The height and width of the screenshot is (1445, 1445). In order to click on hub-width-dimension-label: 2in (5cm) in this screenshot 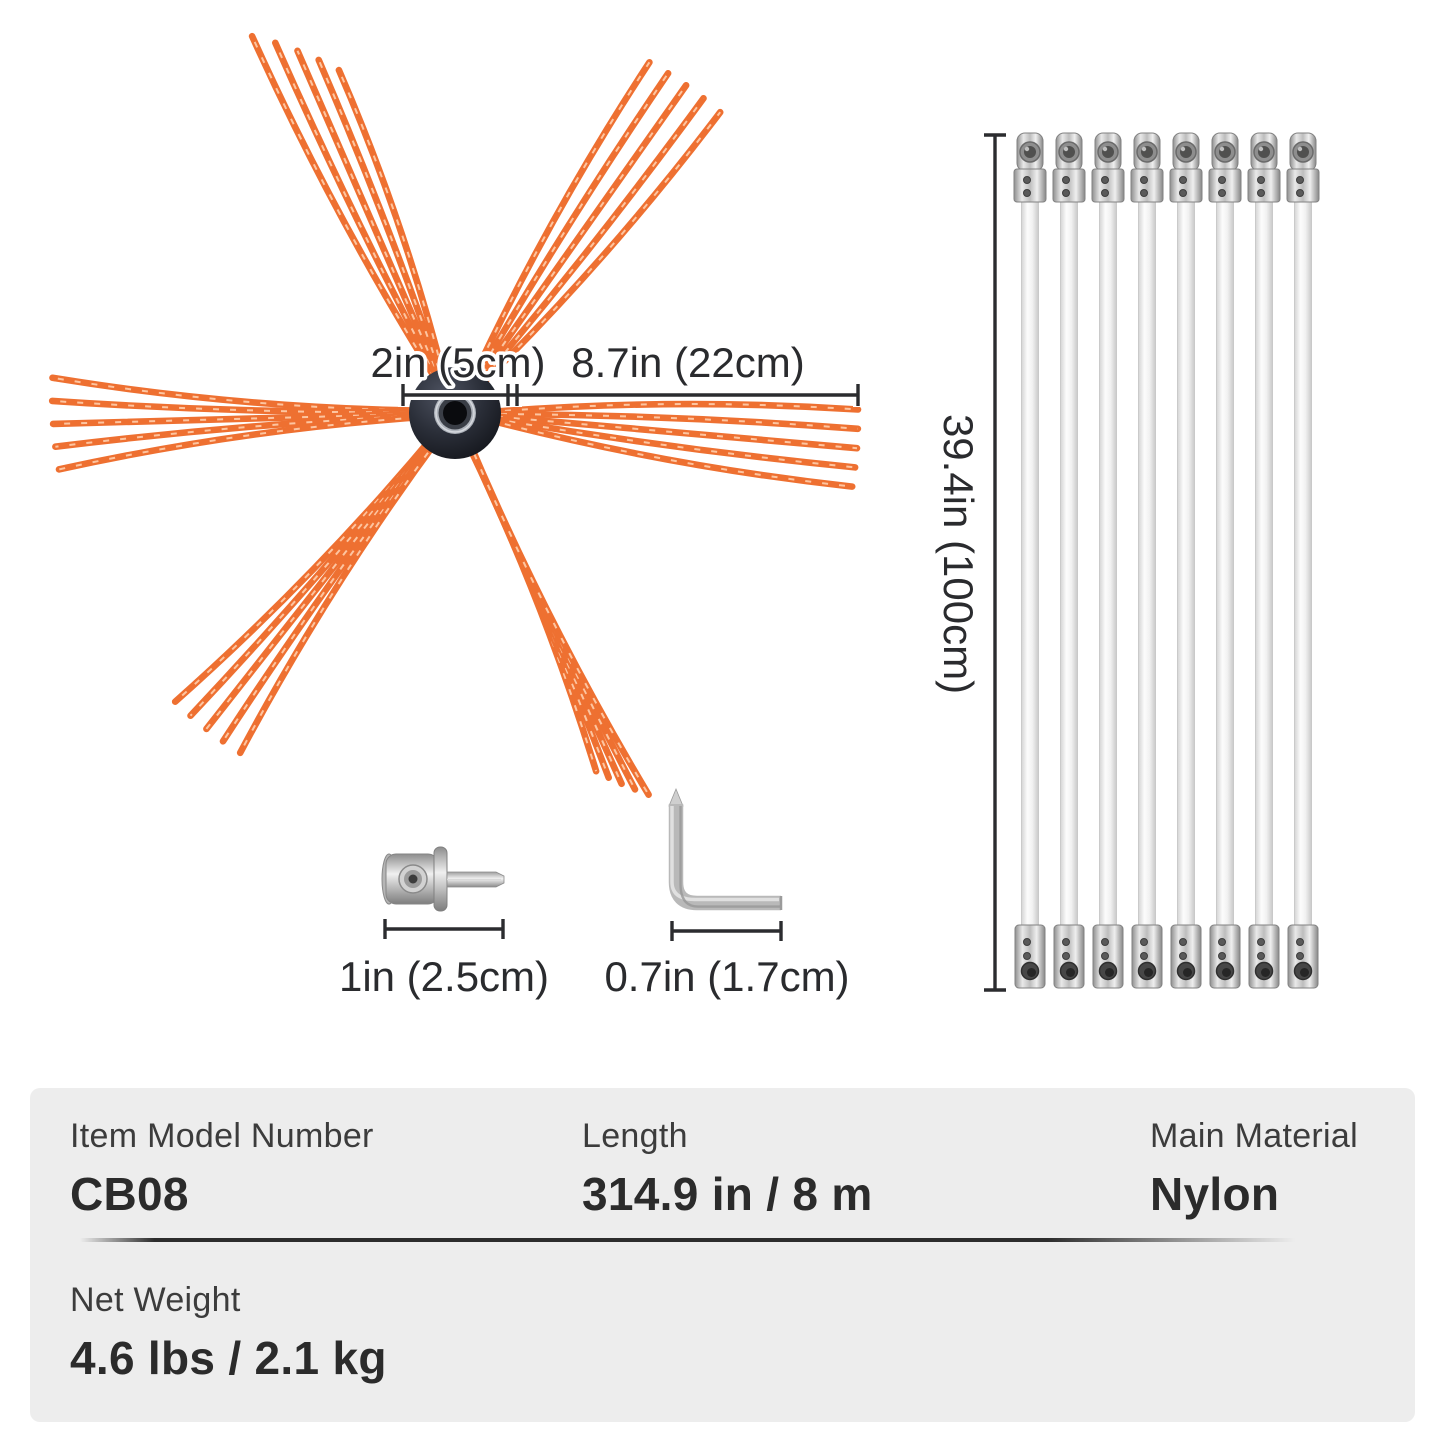, I will do `click(457, 362)`.